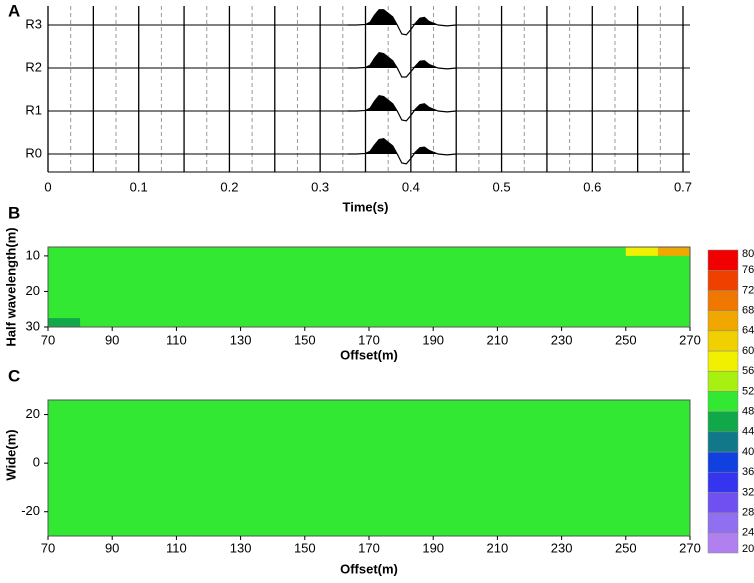  What do you see at coordinates (33, 254) in the screenshot?
I see `y-tick-label: 10` at bounding box center [33, 254].